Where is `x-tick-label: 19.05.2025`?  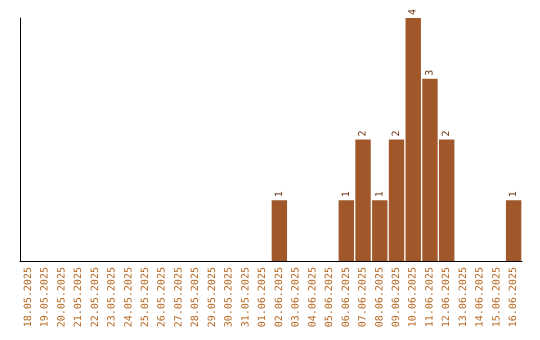
x-tick-label: 19.05.2025 is located at coordinates (45, 297).